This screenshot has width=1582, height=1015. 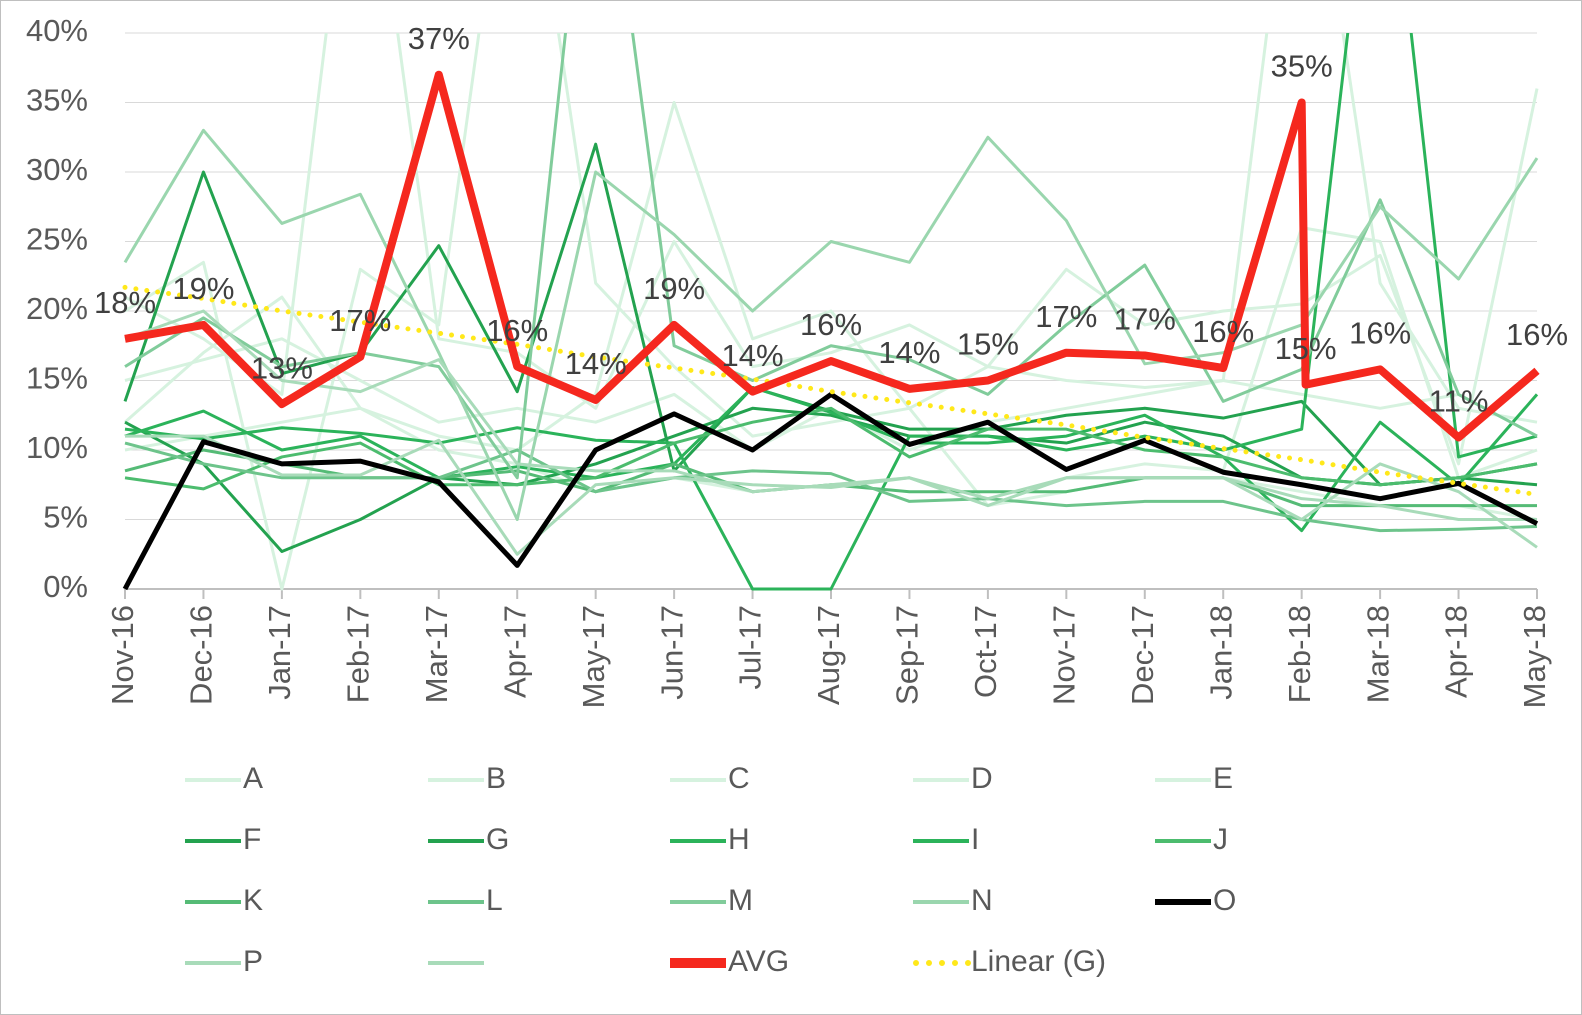 What do you see at coordinates (1459, 401) in the screenshot?
I see `data-label: 11%` at bounding box center [1459, 401].